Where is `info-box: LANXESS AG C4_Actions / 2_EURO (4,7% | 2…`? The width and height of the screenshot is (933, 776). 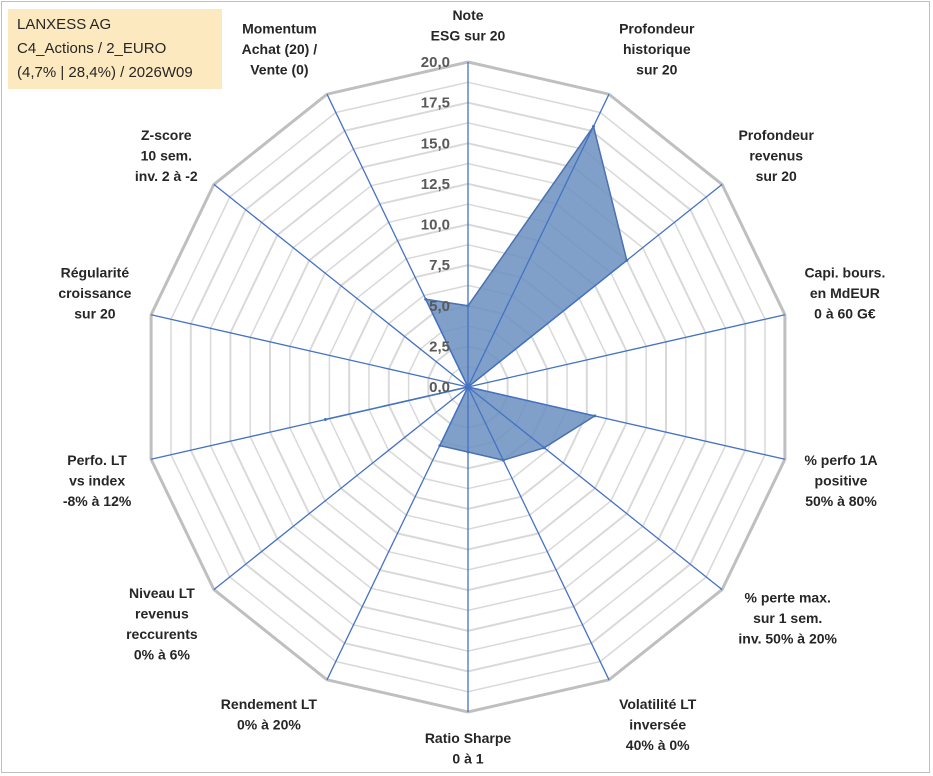
info-box: LANXESS AG C4_Actions / 2_EURO (4,7% | 2… is located at coordinates (115, 49).